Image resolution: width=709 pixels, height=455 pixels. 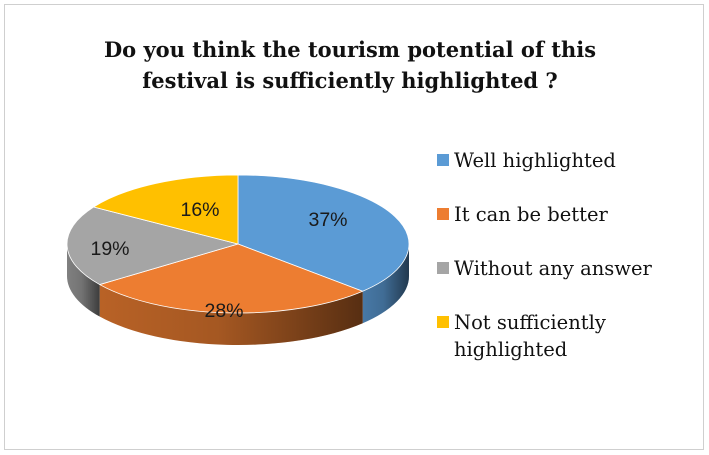 What do you see at coordinates (199, 210) in the screenshot?
I see `data-label-not-sufficiently-highlighted: 16%` at bounding box center [199, 210].